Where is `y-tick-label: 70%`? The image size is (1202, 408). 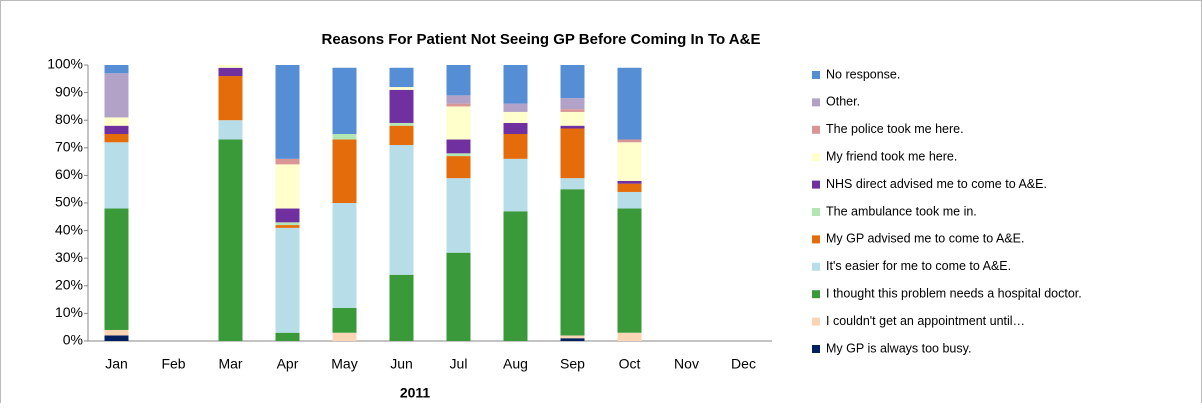 y-tick-label: 70% is located at coordinates (69, 147).